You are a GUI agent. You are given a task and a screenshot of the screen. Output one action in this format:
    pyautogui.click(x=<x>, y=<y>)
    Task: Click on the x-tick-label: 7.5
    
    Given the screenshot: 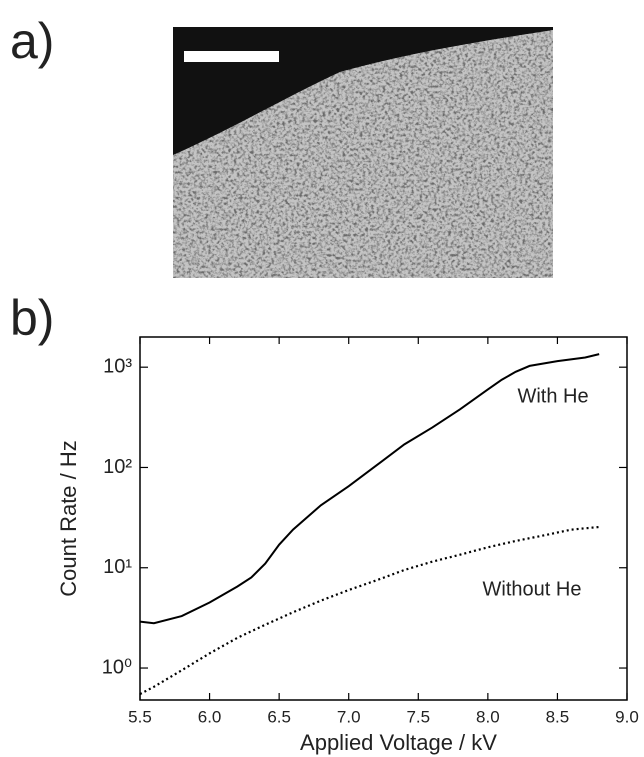 What is the action you would take?
    pyautogui.click(x=418, y=716)
    